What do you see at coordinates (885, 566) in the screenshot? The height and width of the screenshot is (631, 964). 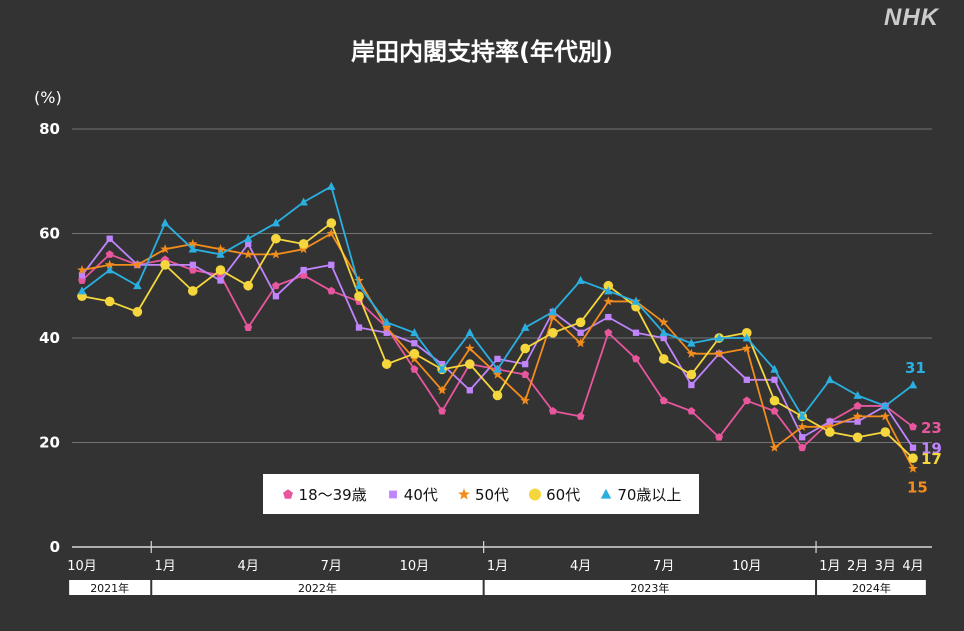 I see `x-tick-label: 3月` at bounding box center [885, 566].